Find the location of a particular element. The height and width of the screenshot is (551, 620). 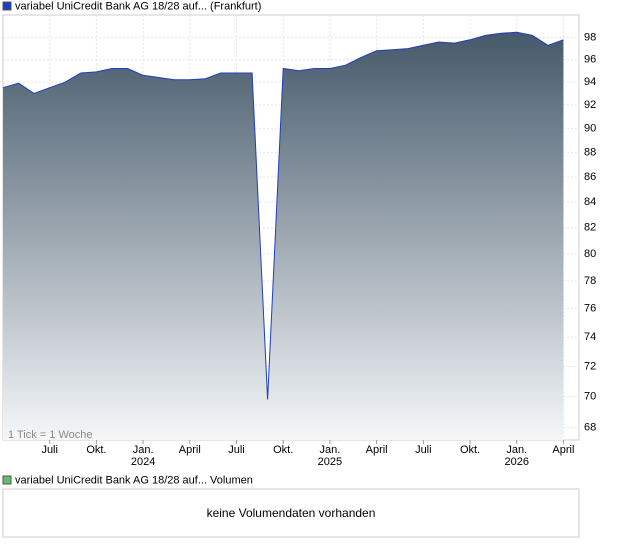

x-year-label: 2024 is located at coordinates (143, 462).